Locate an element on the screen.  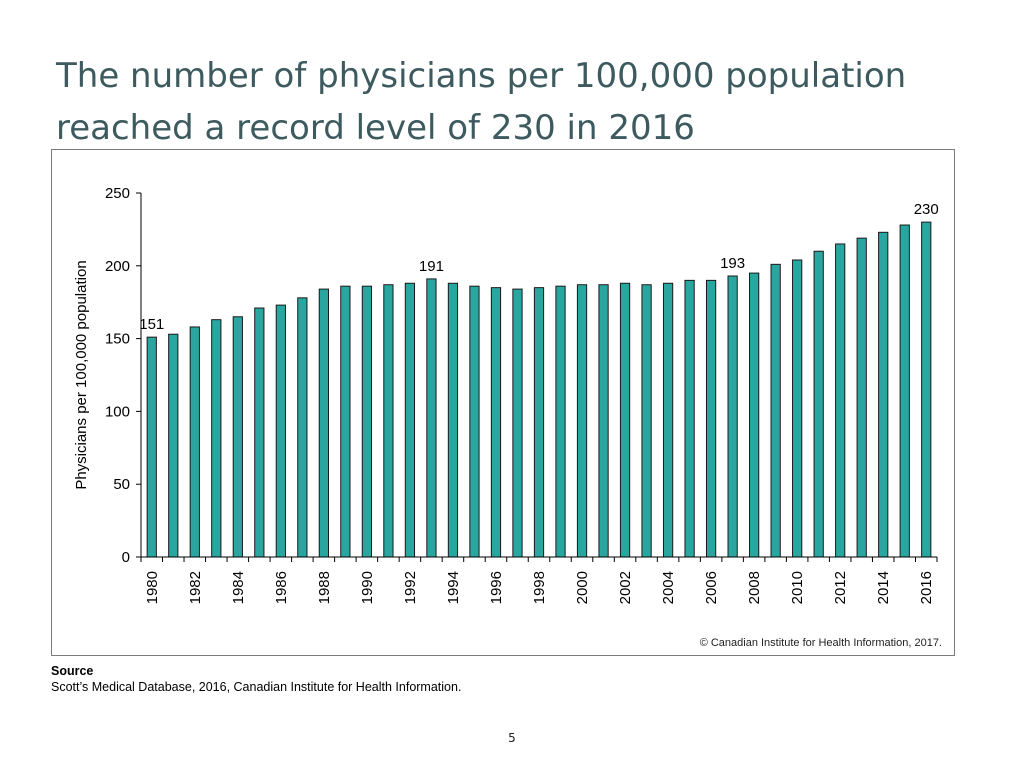
x-tick-label-2006: 2006 is located at coordinates (711, 587).